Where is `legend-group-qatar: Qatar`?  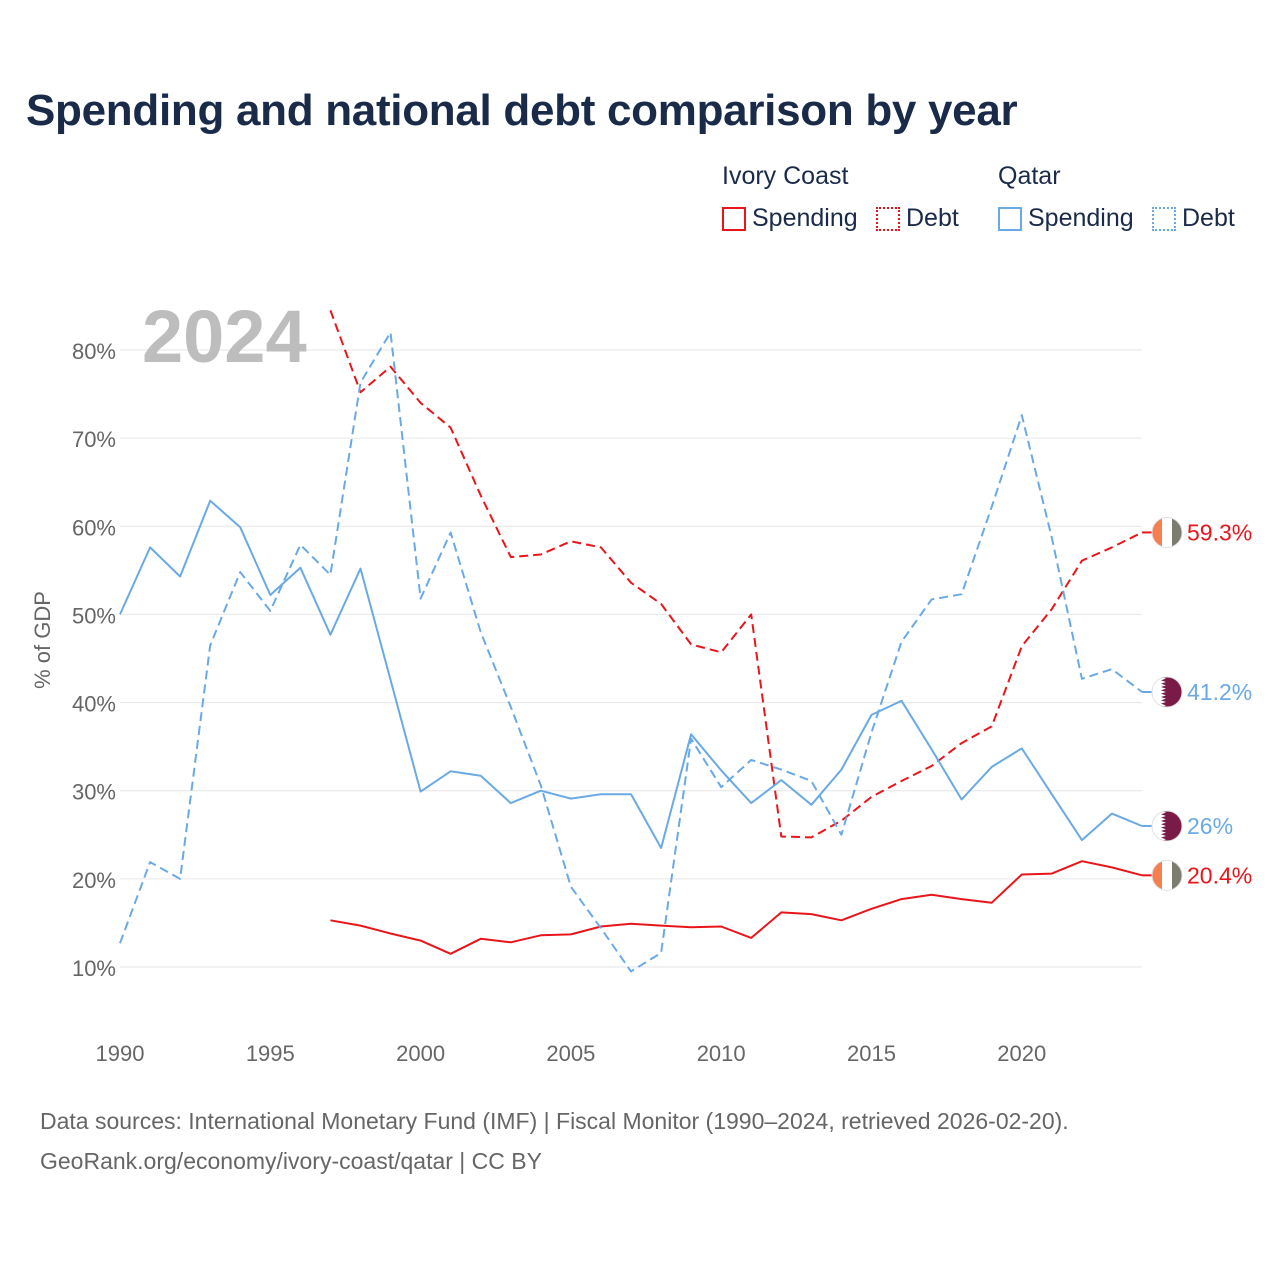
legend-group-qatar: Qatar is located at coordinates (1029, 176).